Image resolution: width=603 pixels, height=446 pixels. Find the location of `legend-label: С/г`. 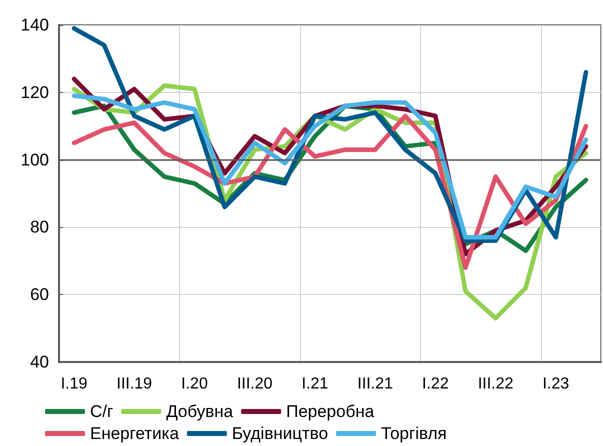

legend-label: С/г is located at coordinates (102, 411).